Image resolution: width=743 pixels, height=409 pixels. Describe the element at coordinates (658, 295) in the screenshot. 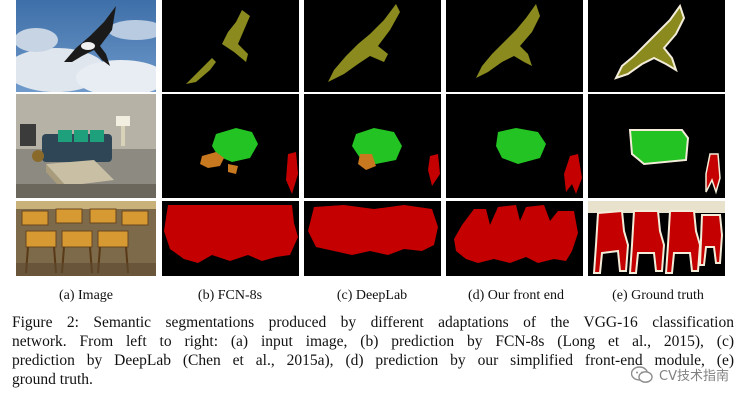

I see `column-label-ground-truth: (e) Ground truth` at that location.